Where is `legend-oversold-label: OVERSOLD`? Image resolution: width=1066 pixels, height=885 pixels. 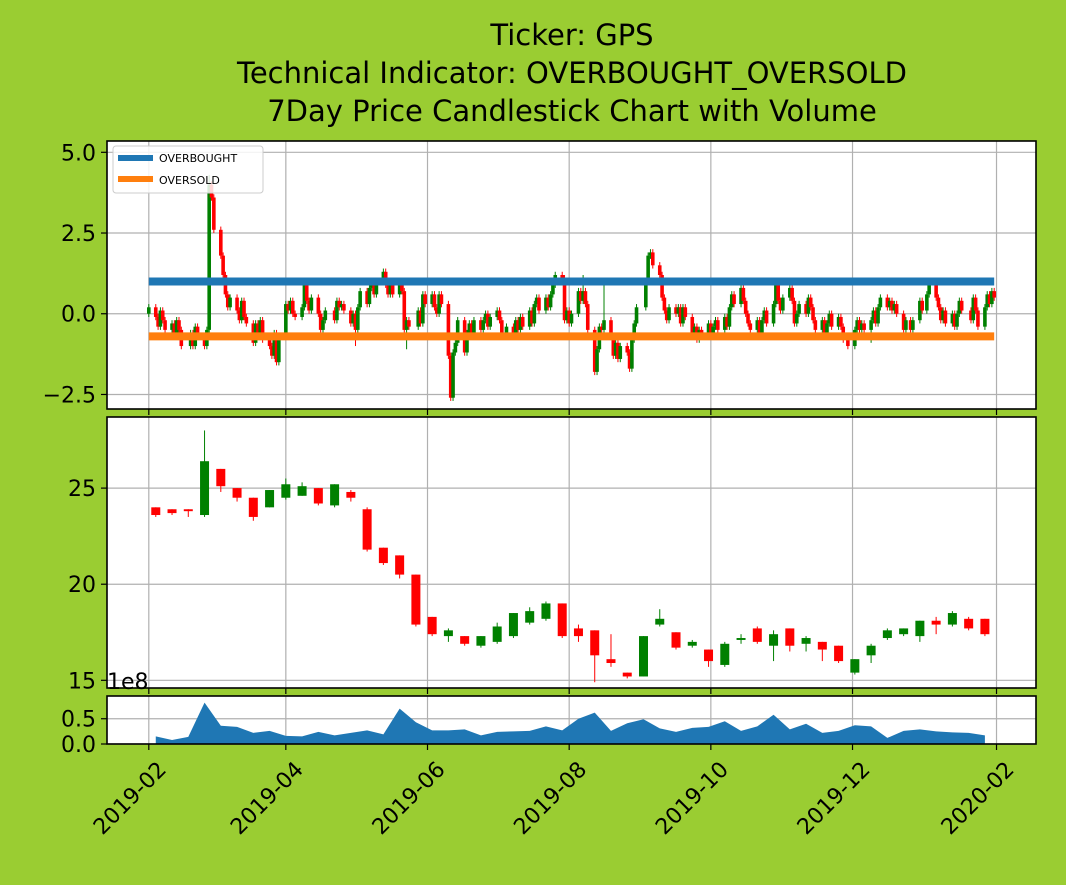 legend-oversold-label: OVERSOLD is located at coordinates (189, 180).